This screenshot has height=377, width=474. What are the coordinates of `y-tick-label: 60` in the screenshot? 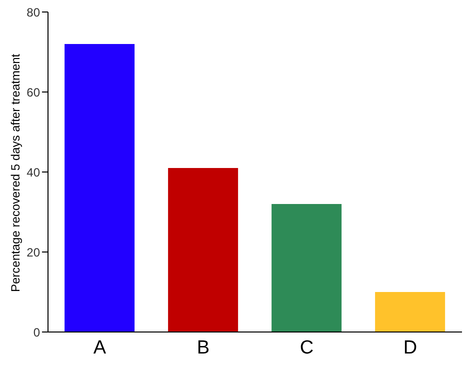 It's located at (33, 92).